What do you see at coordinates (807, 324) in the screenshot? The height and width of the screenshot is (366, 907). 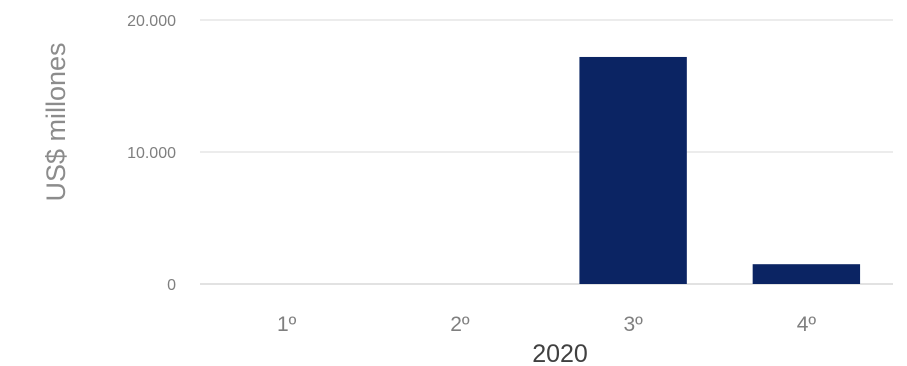 I see `x-category-label: 4º` at bounding box center [807, 324].